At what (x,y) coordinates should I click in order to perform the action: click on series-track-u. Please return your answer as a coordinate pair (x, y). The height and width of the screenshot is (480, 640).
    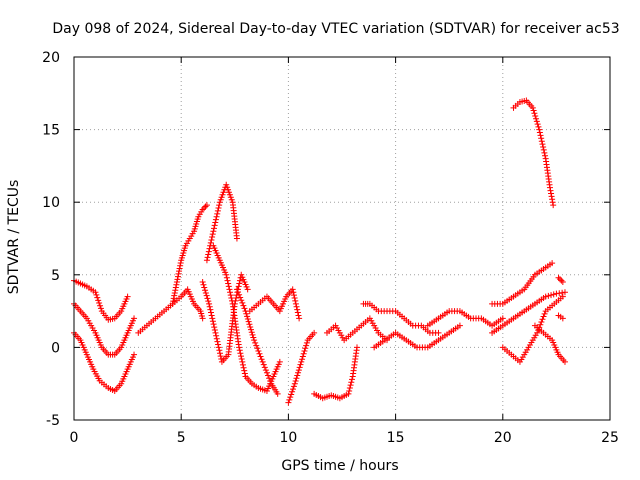
    Looking at the image, I should click on (549, 343).